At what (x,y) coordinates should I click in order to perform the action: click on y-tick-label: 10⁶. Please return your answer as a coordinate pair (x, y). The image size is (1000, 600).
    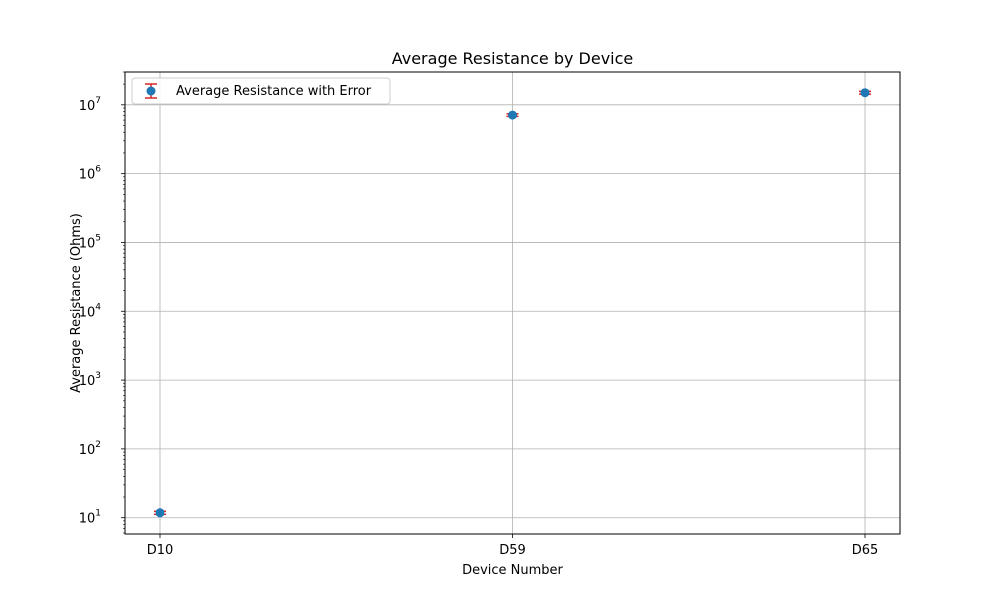
    Looking at the image, I should click on (90, 174).